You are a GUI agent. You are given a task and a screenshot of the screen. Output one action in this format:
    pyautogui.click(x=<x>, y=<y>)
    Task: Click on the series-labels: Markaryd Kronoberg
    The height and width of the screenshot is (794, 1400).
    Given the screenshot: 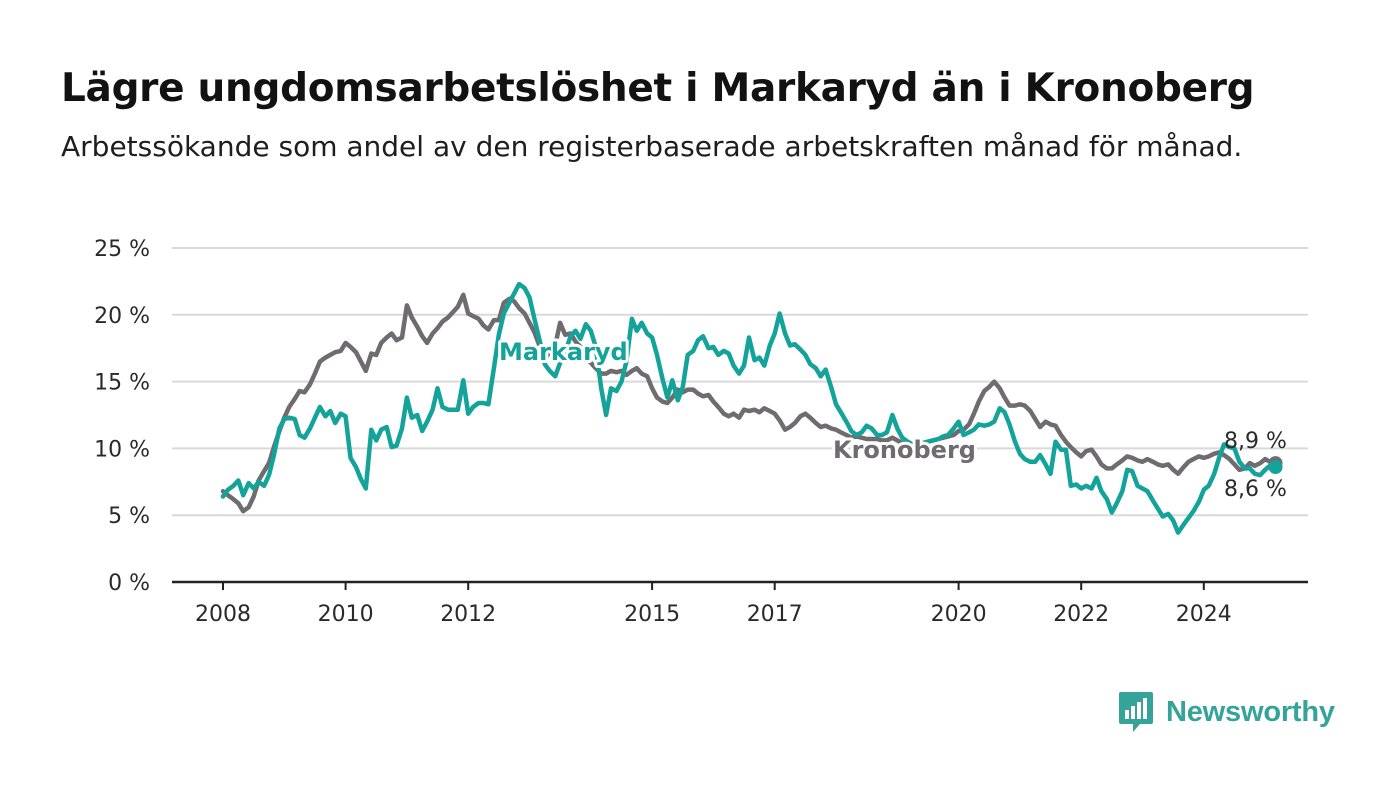 What is the action you would take?
    pyautogui.click(x=737, y=401)
    